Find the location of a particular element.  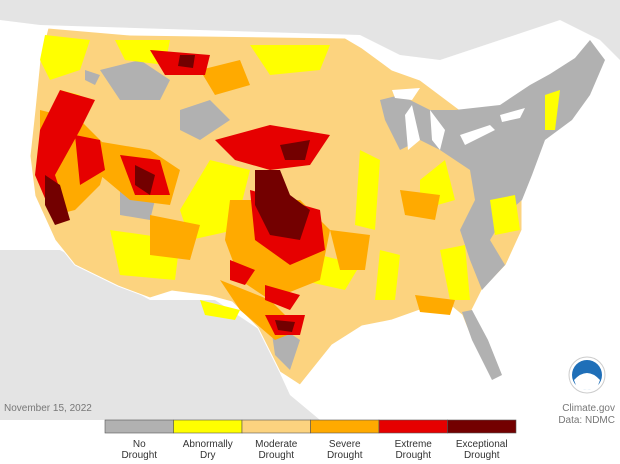

source: Data: NDMC is located at coordinates (586, 420).